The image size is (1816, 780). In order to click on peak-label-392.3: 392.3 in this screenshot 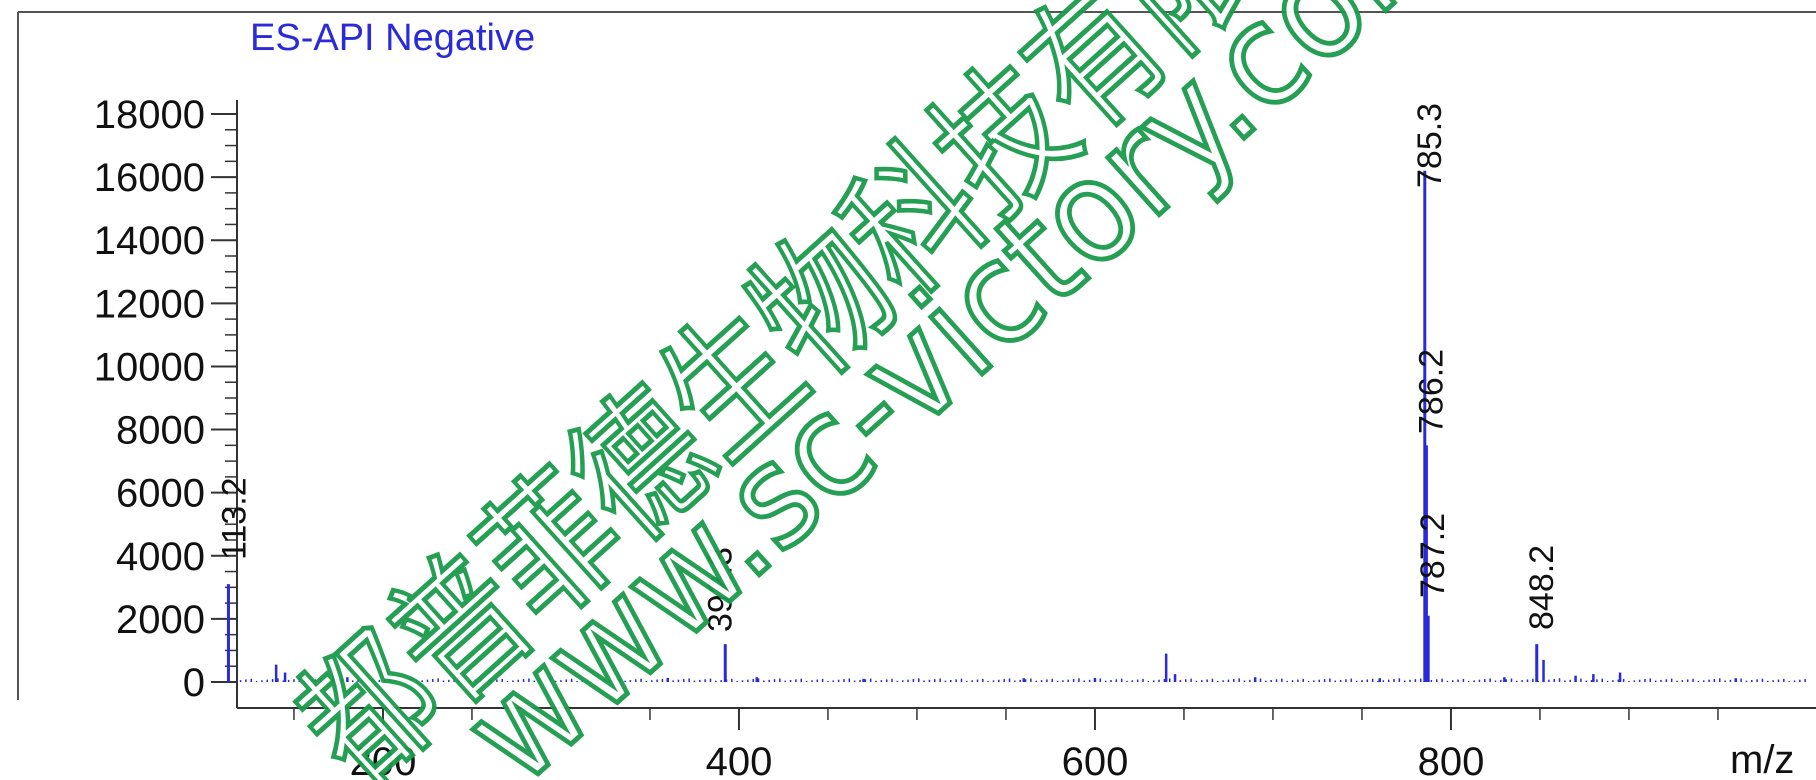, I will do `click(720, 589)`.